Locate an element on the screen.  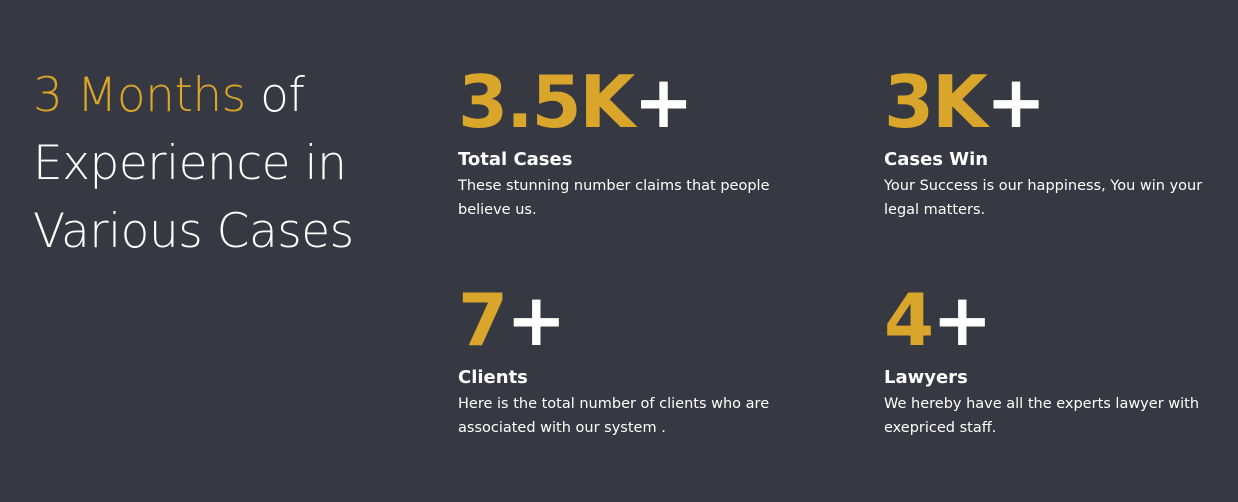
stat-number: 4+ is located at coordinates (1054, 320).